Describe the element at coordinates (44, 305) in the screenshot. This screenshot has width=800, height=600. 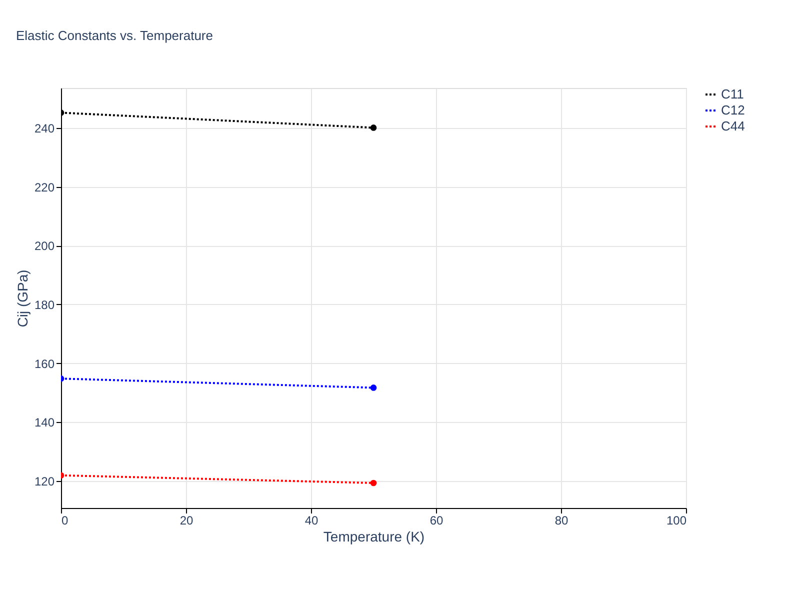
I see `y-tick-label: 180` at that location.